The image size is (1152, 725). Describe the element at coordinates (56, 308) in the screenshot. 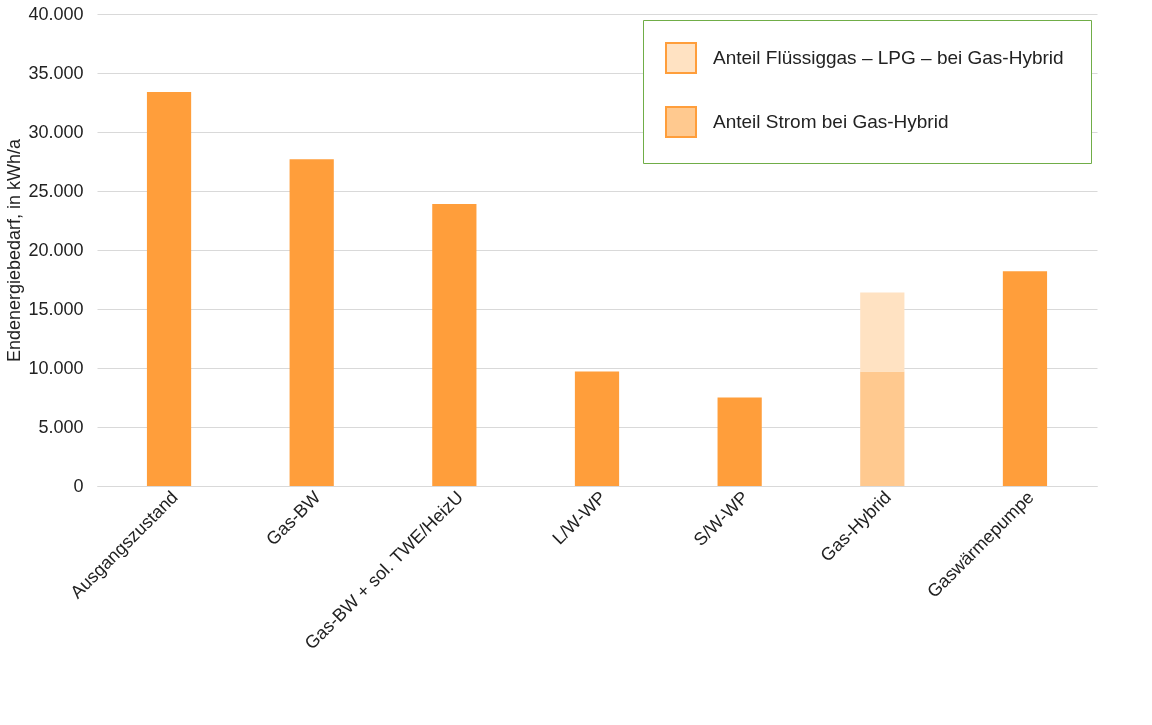

I see `y-tick-label: 15.000` at that location.